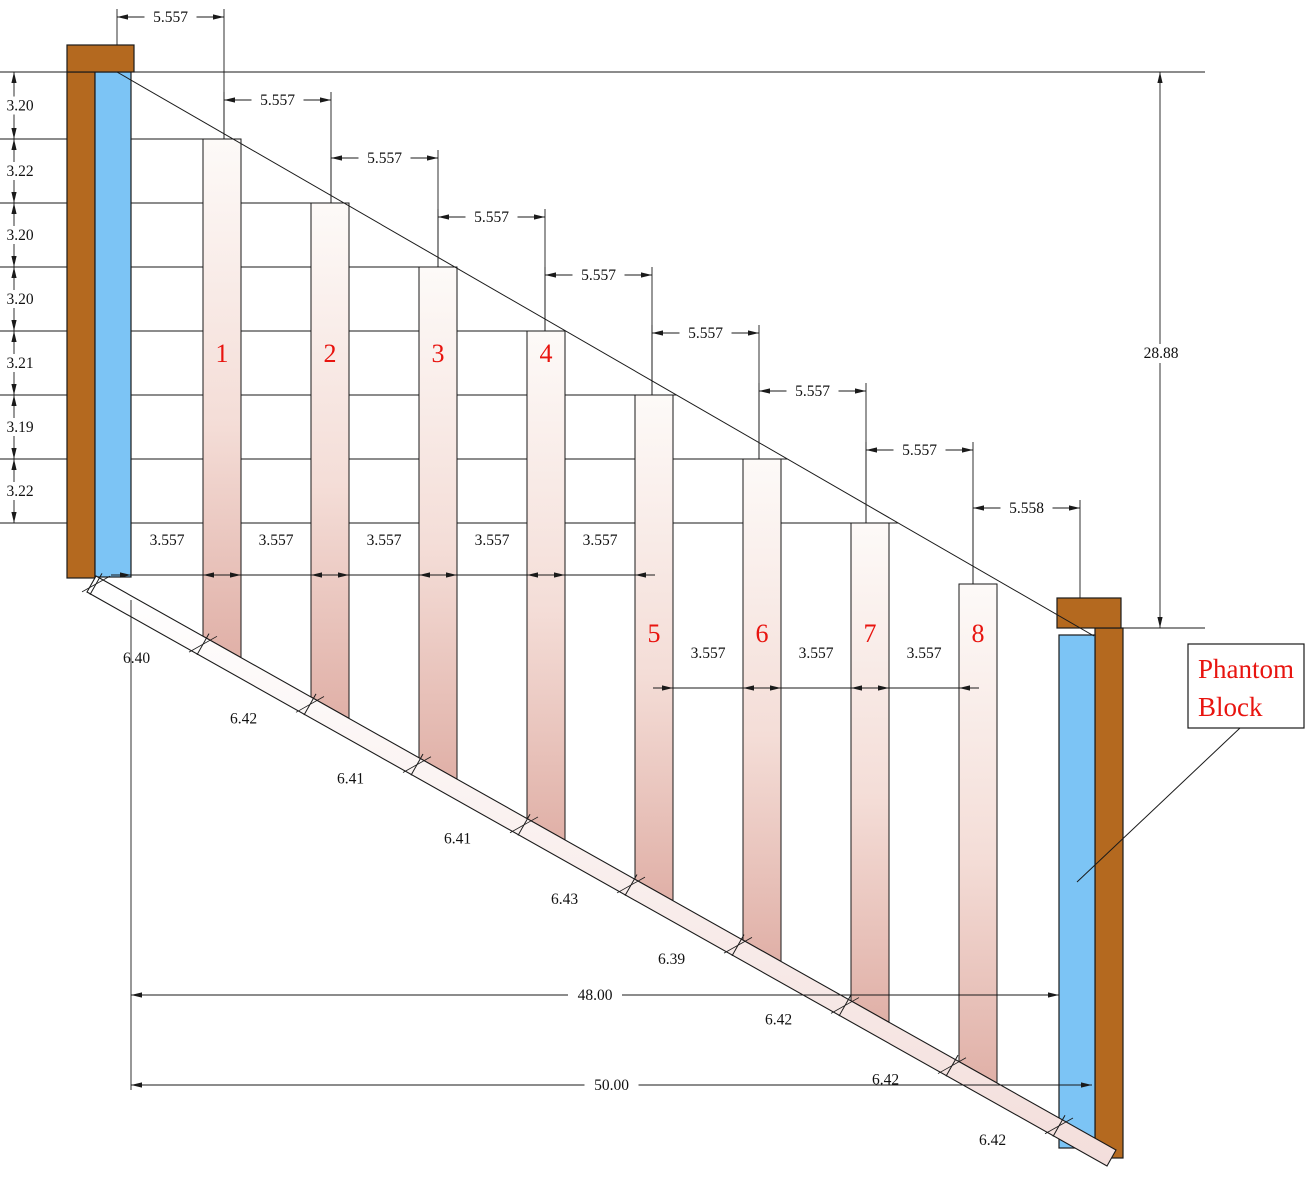  What do you see at coordinates (1190, 763) in the screenshot?
I see `phantom-callout: Phantom Block` at bounding box center [1190, 763].